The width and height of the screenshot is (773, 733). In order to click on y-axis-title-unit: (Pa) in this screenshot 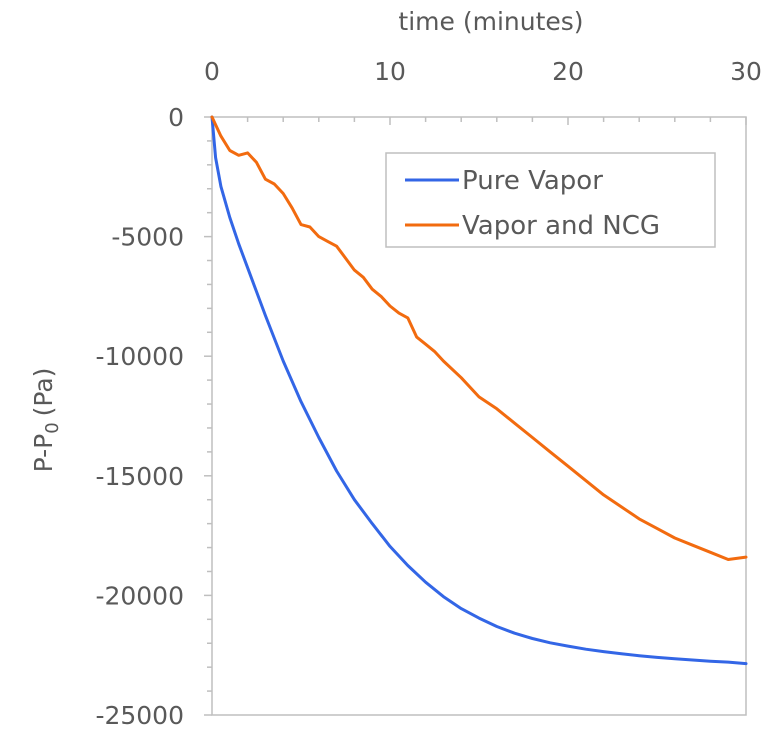, I will do `click(43, 392)`.